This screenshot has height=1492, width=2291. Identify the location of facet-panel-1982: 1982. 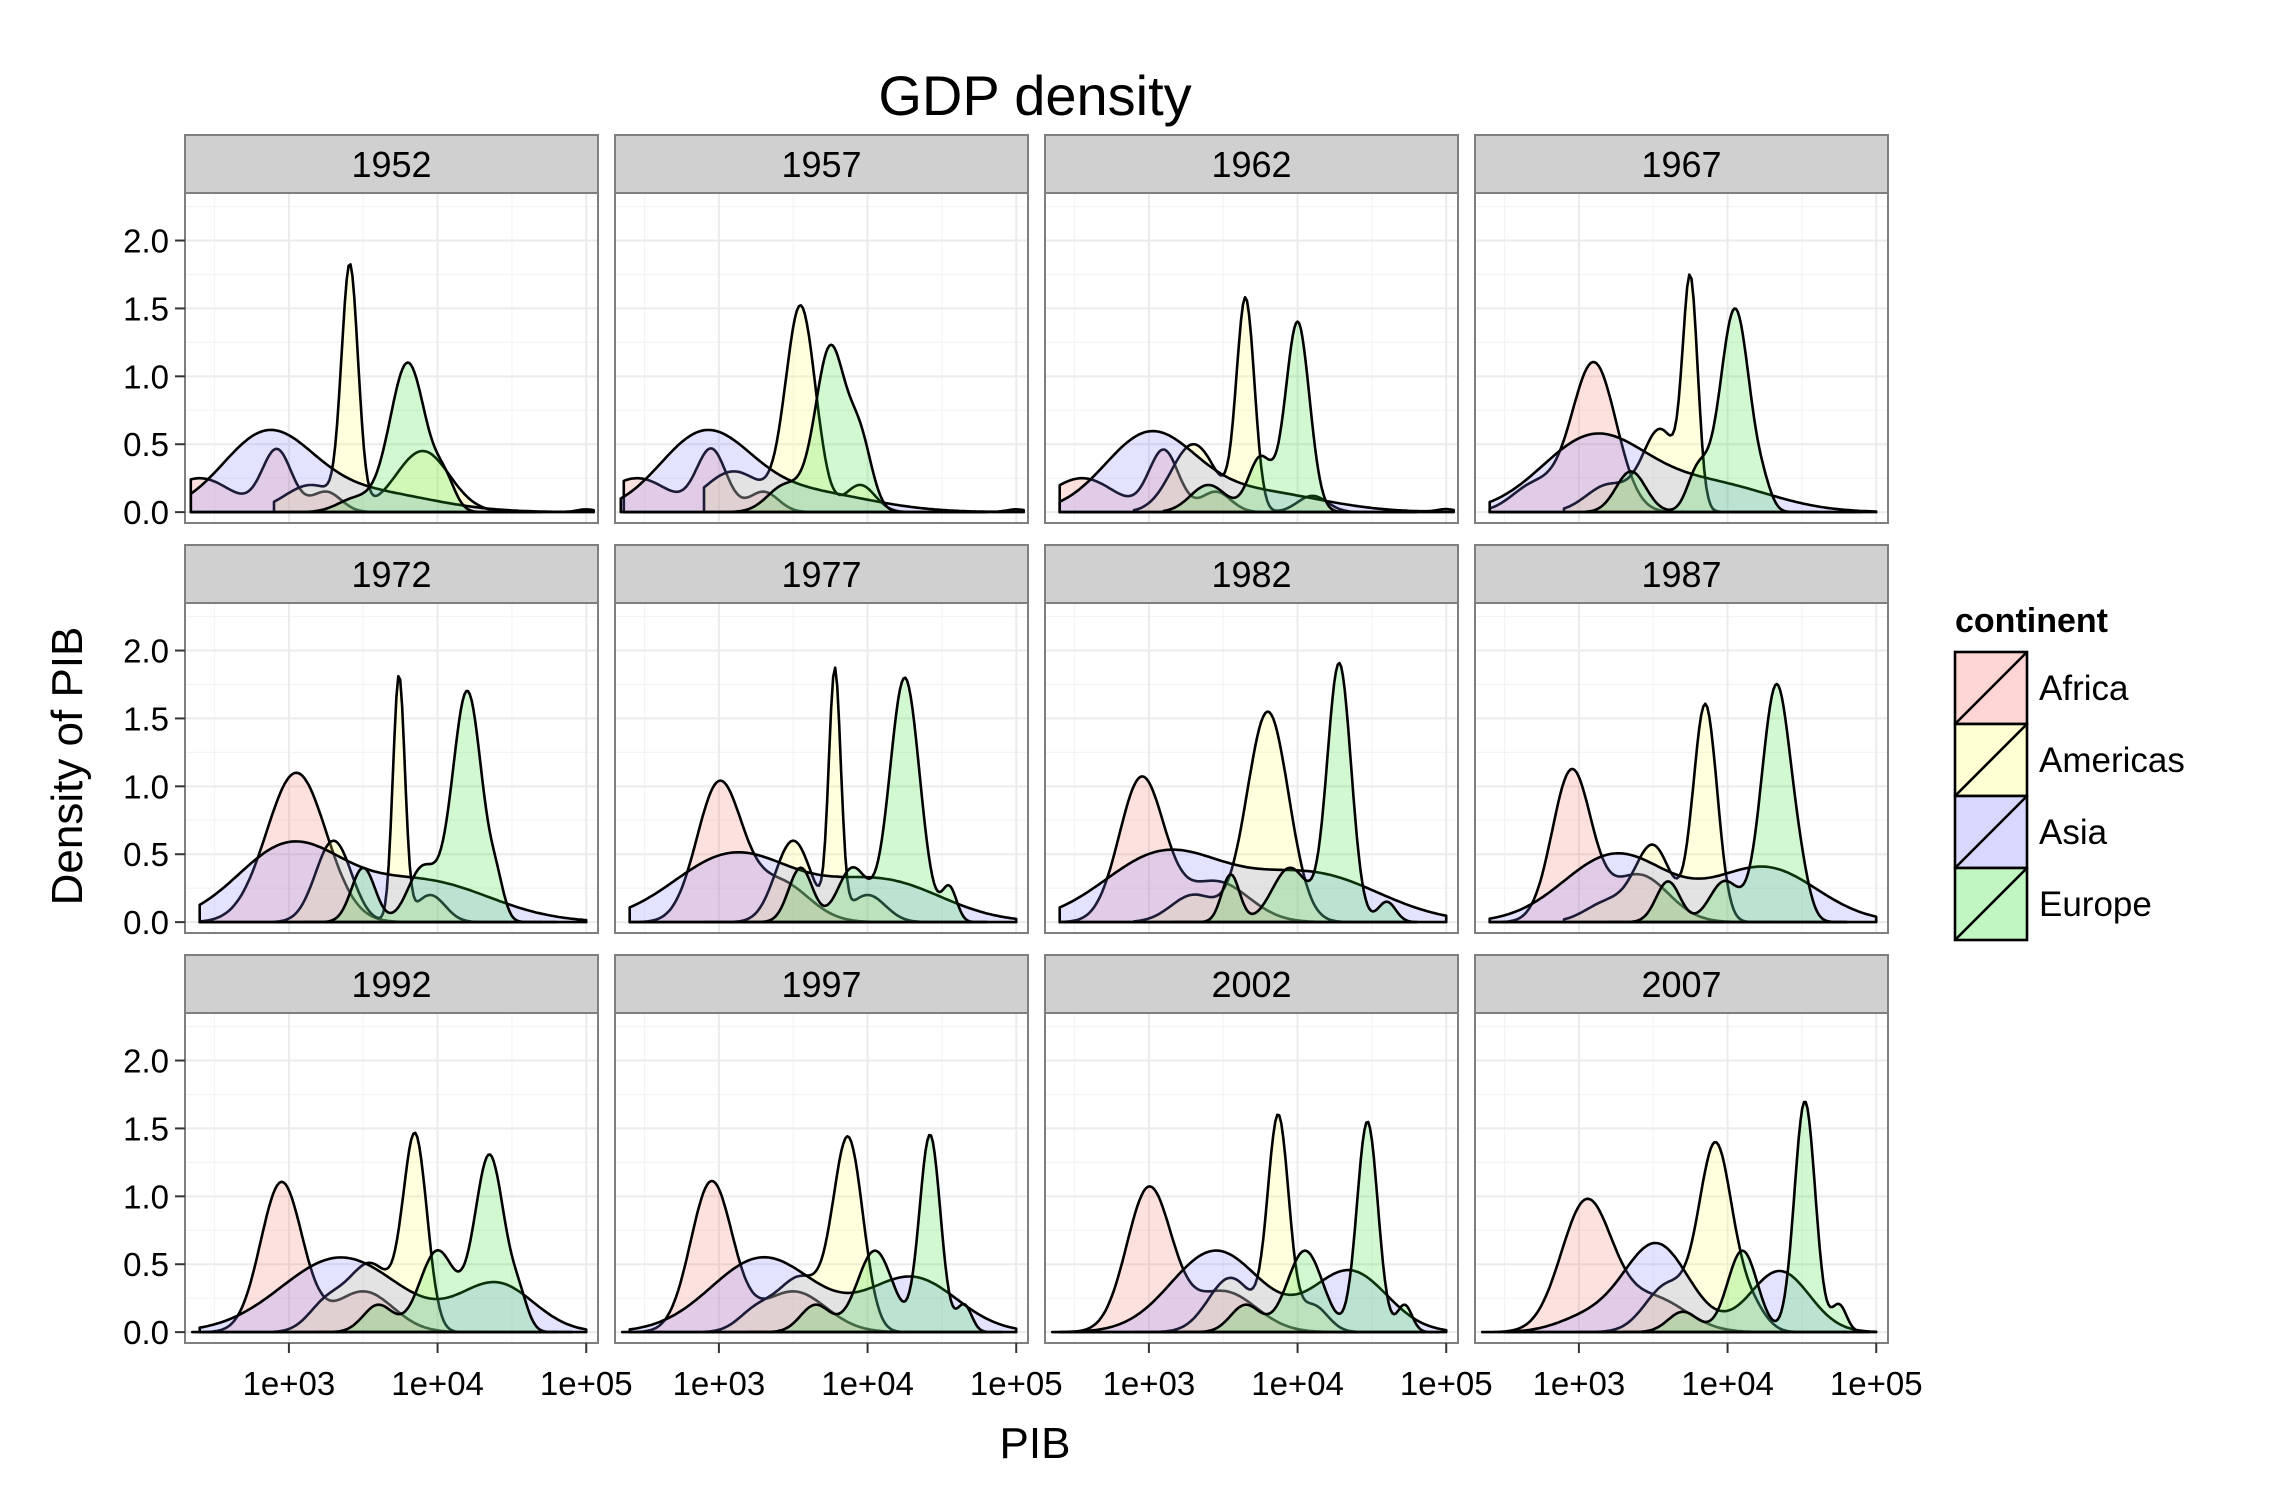
(1251, 739).